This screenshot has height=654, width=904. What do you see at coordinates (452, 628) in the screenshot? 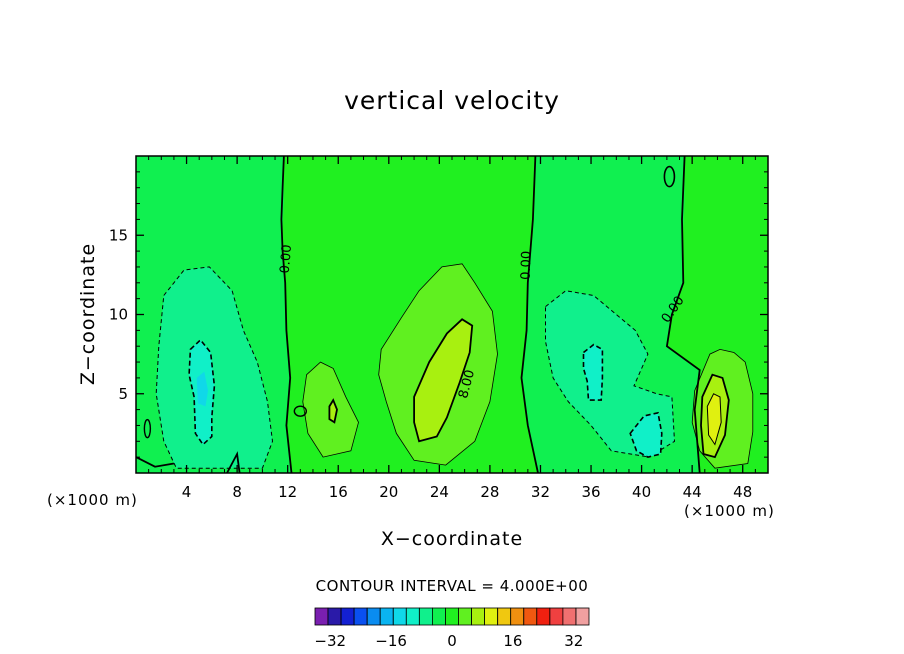
I see `colorbar: −32 −16 0 16 32` at bounding box center [452, 628].